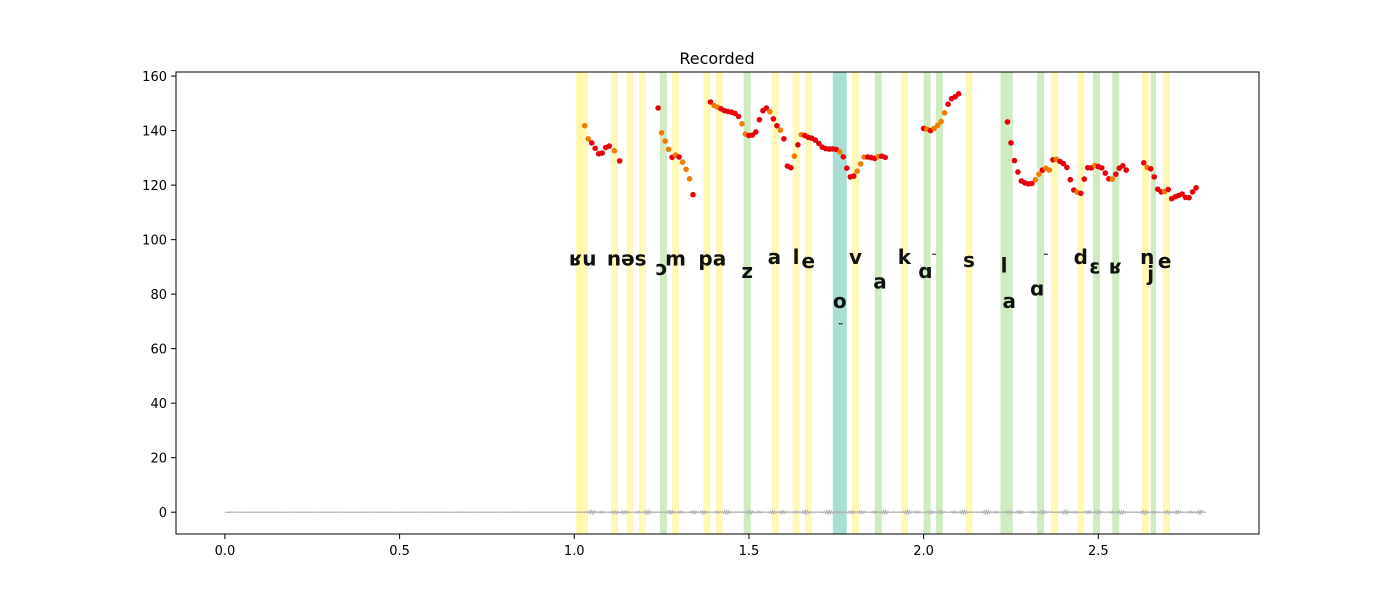  Describe the element at coordinates (796, 257) in the screenshot. I see `phoneme-label: l` at that location.